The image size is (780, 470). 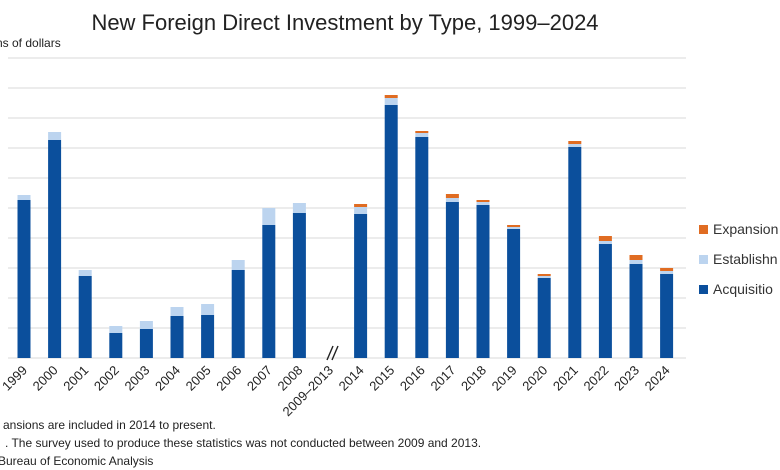 What do you see at coordinates (75, 378) in the screenshot?
I see `x-tick-label: 2001` at bounding box center [75, 378].